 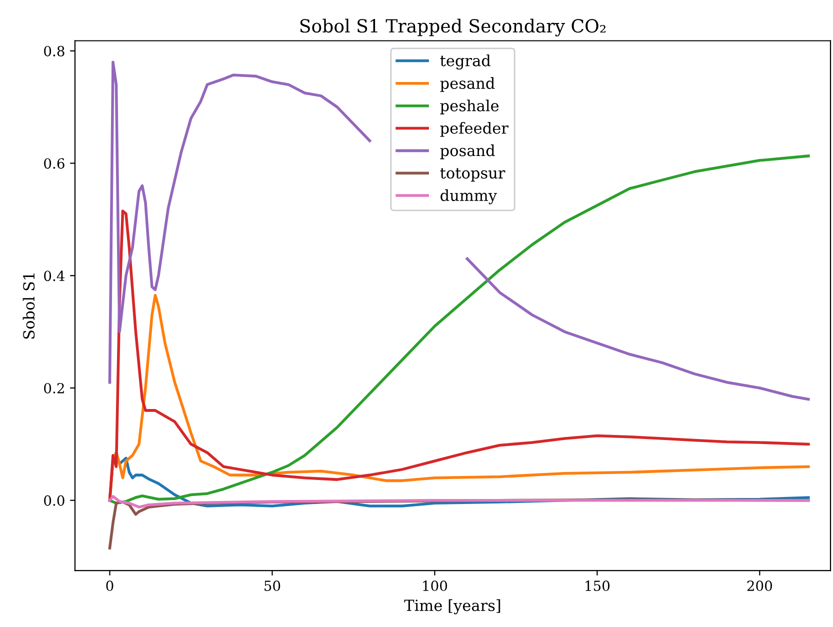 What do you see at coordinates (759, 586) in the screenshot?
I see `x-tick-label: 200` at bounding box center [759, 586].